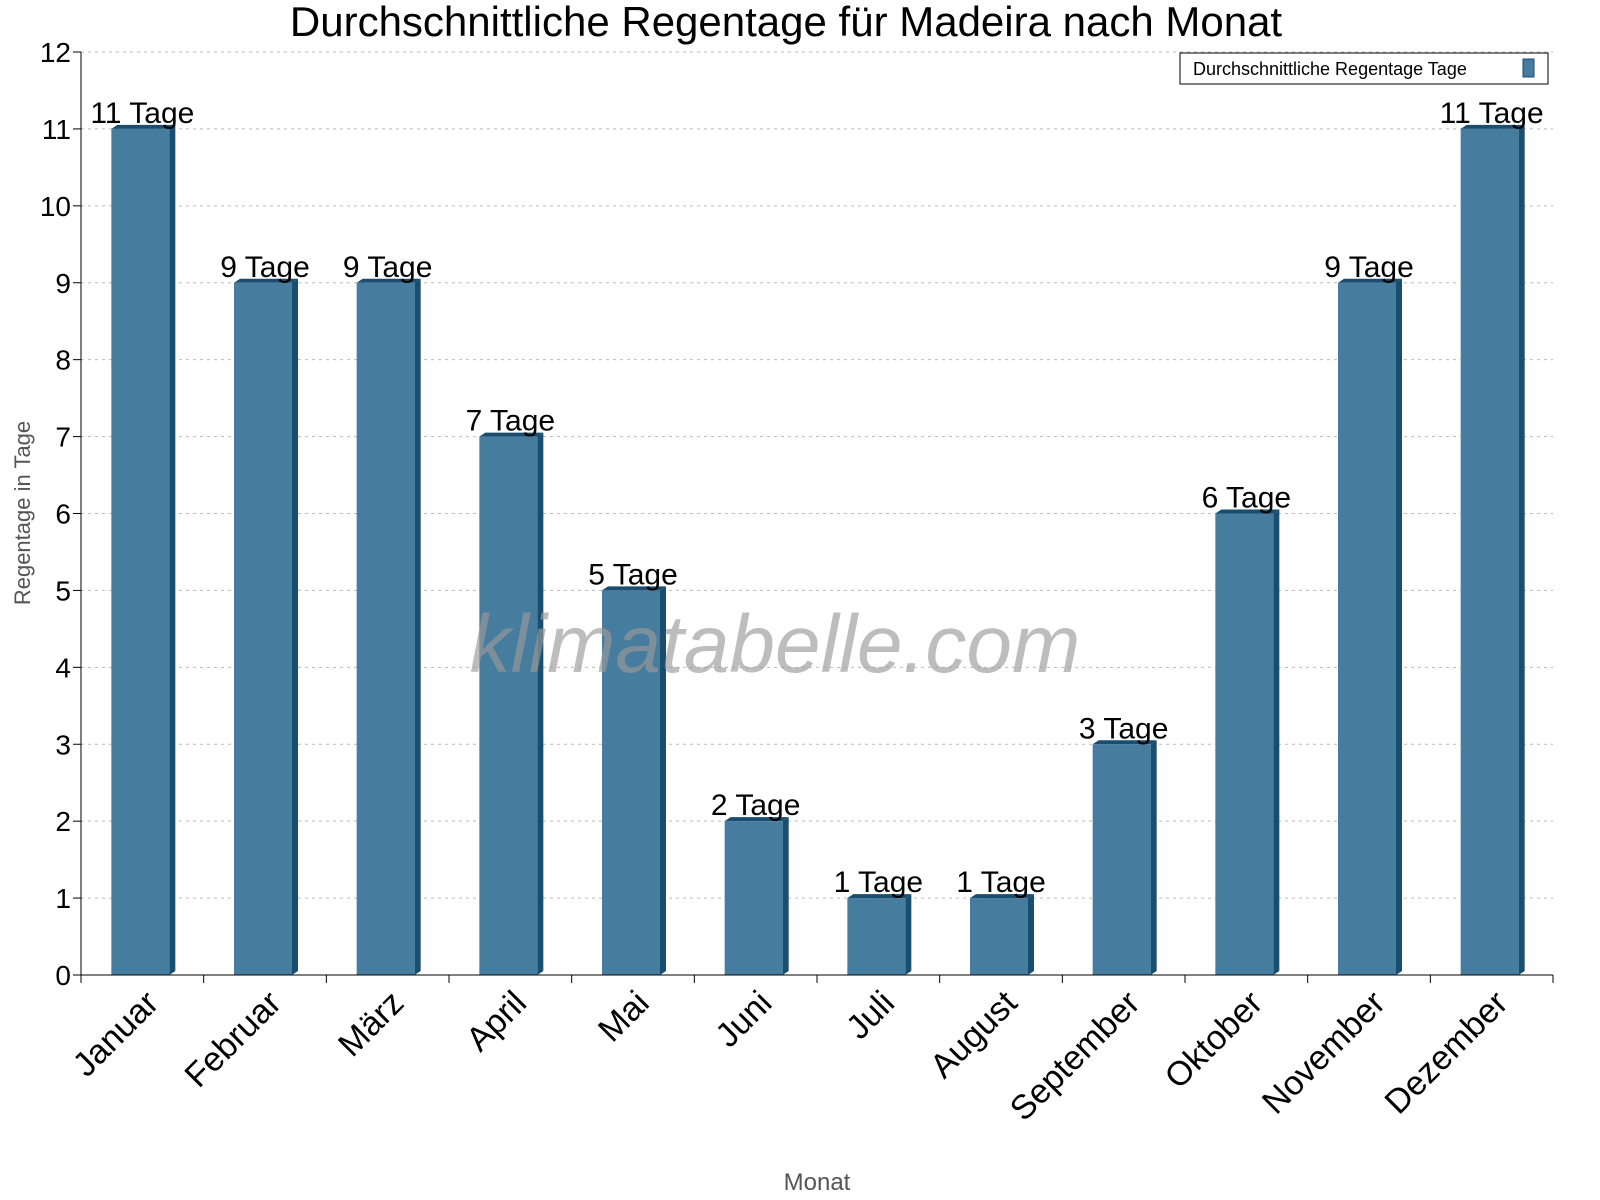 The height and width of the screenshot is (1200, 1600). Describe the element at coordinates (1124, 728) in the screenshot. I see `data-label: 3 Tage` at that location.